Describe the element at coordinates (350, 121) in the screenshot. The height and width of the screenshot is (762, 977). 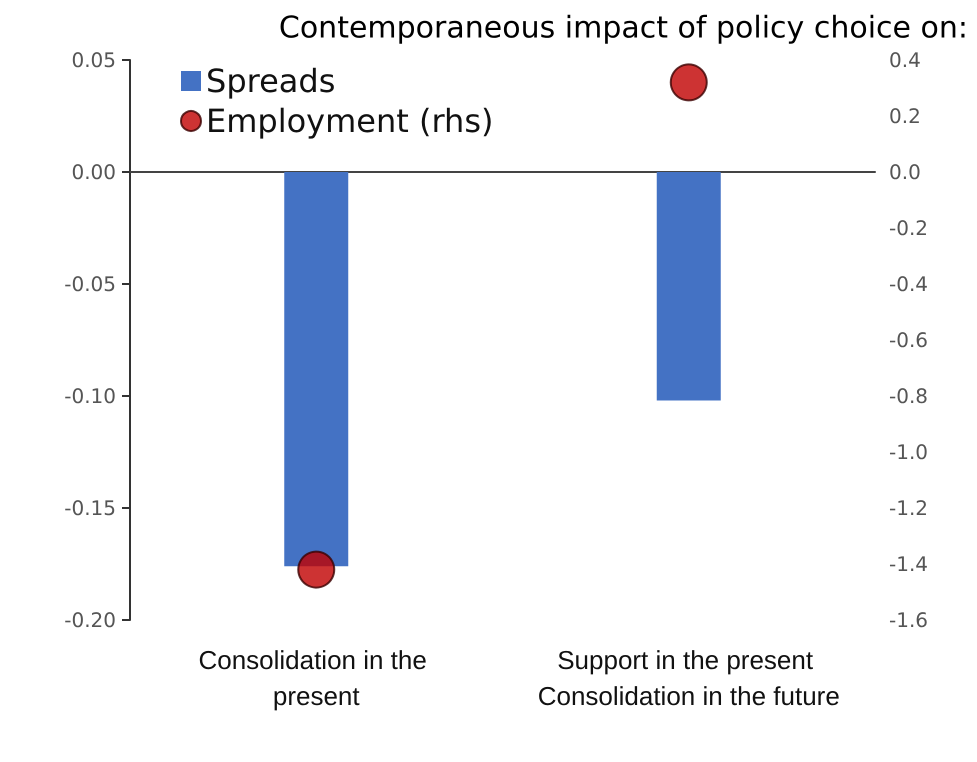
I see `legend-label: Employment (rhs)` at that location.